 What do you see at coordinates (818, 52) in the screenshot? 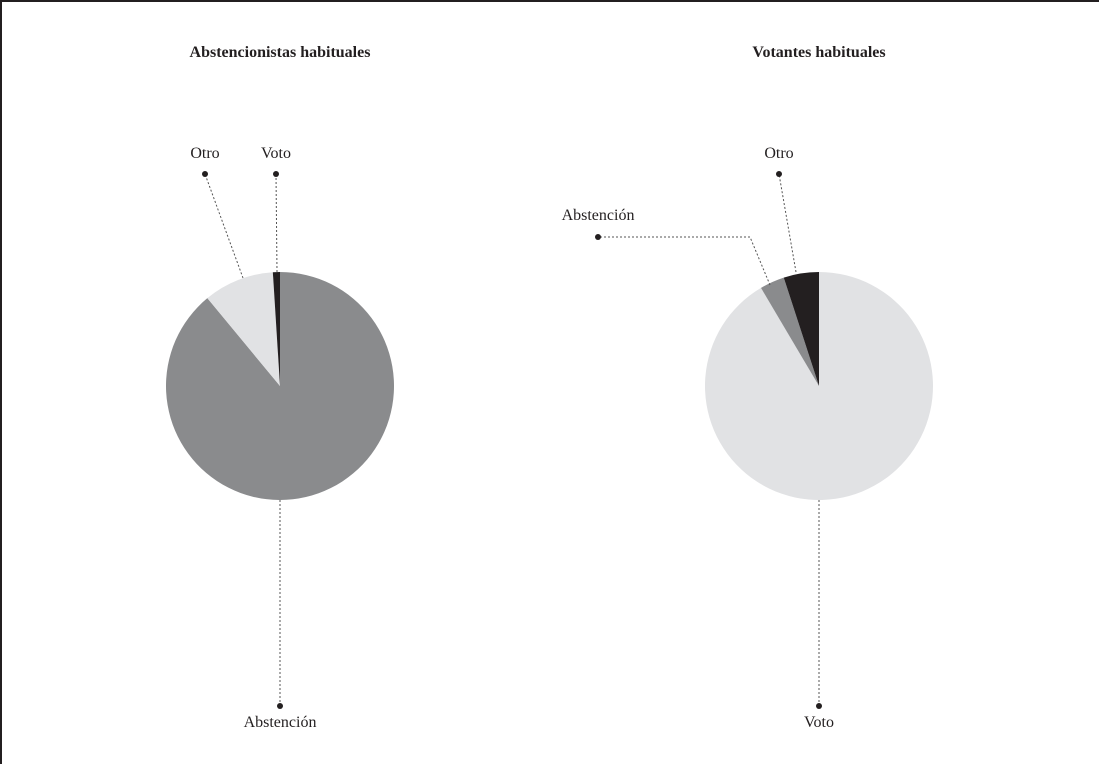
I see `chart-title: Votantes habituales` at bounding box center [818, 52].